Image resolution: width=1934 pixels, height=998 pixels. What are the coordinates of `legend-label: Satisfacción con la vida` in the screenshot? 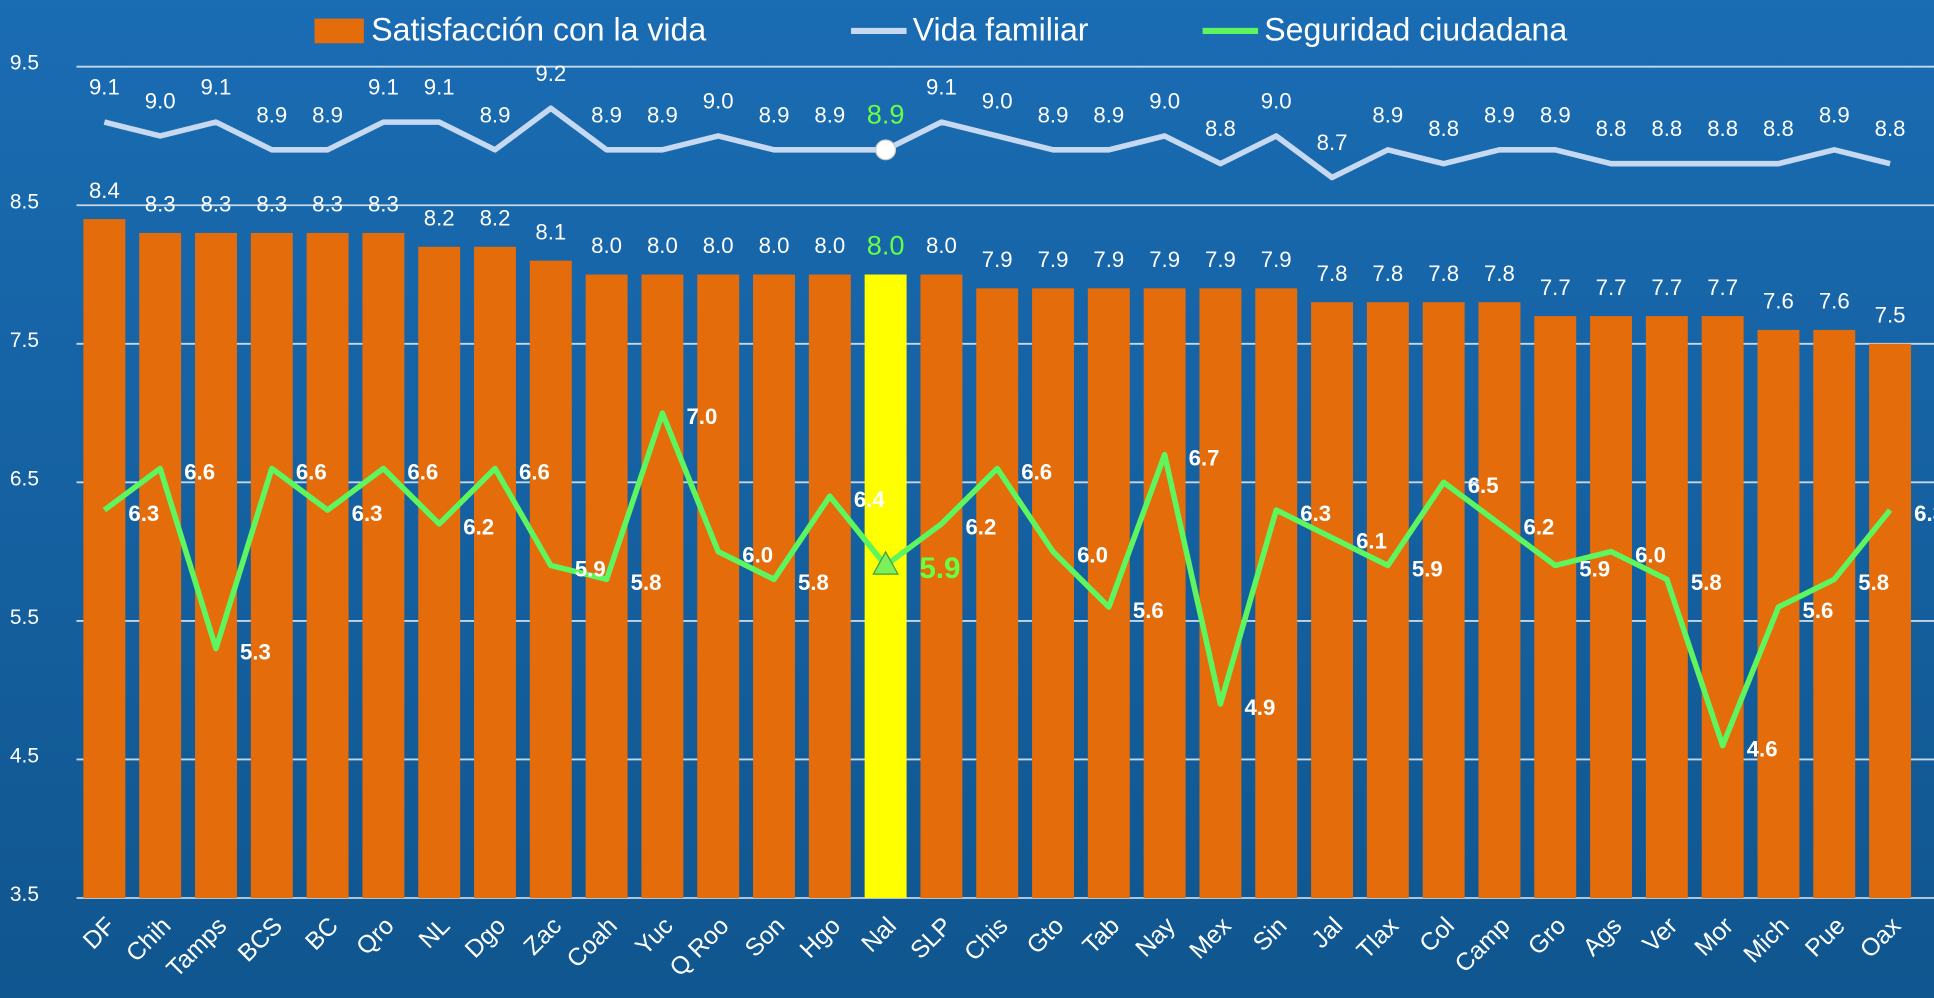 It's located at (538, 30).